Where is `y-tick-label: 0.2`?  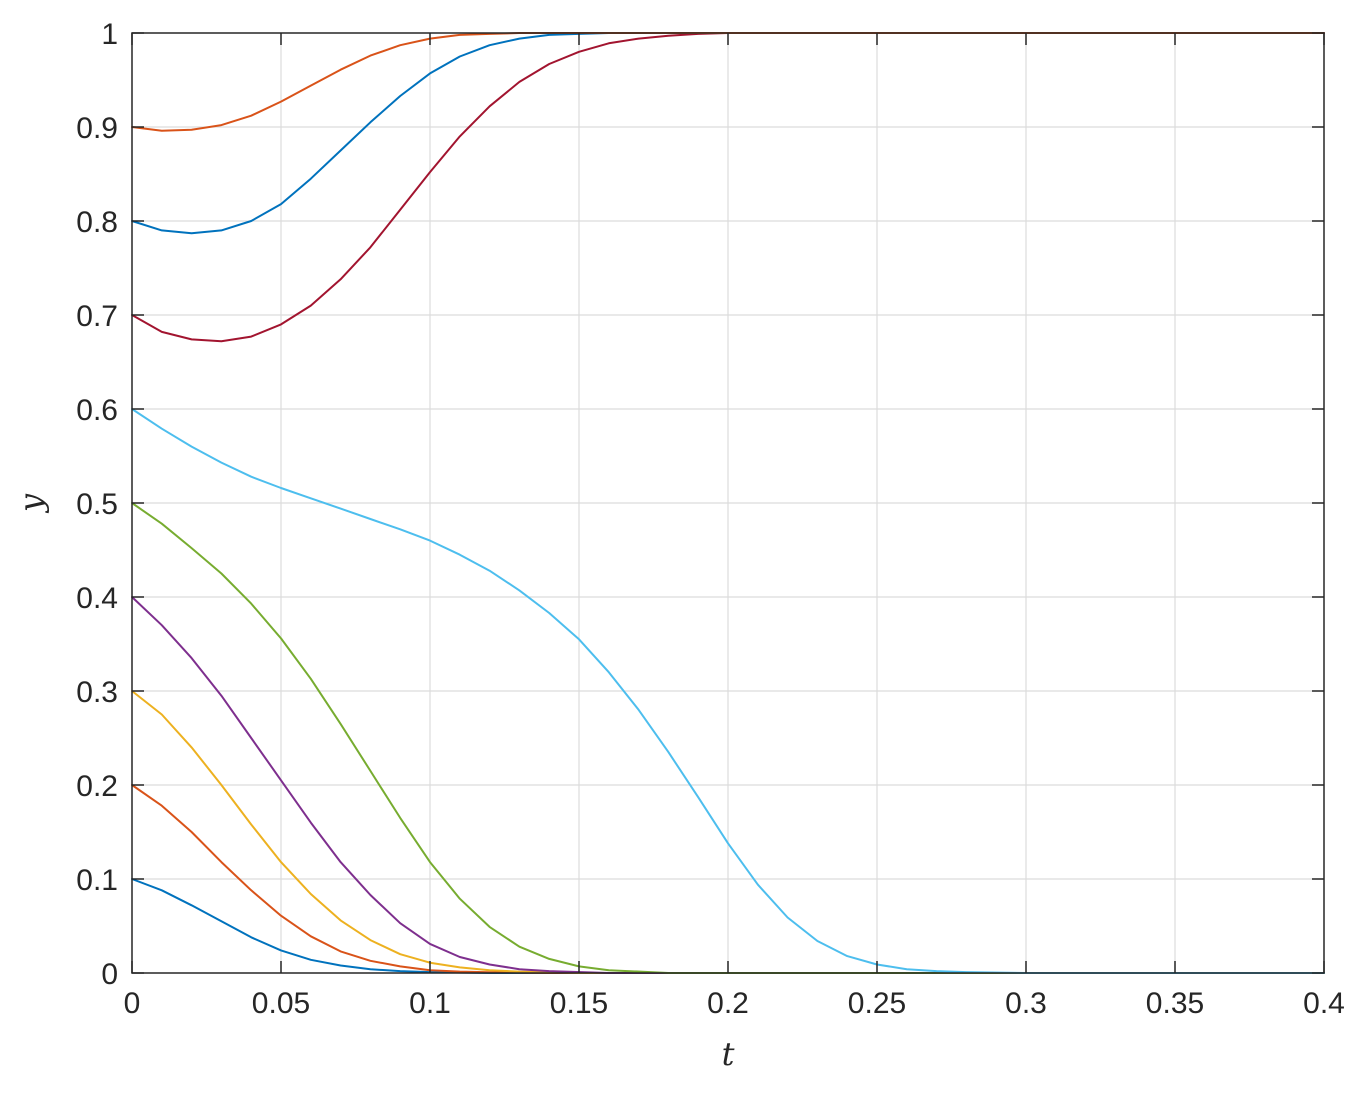 y-tick-label: 0.2 is located at coordinates (97, 786).